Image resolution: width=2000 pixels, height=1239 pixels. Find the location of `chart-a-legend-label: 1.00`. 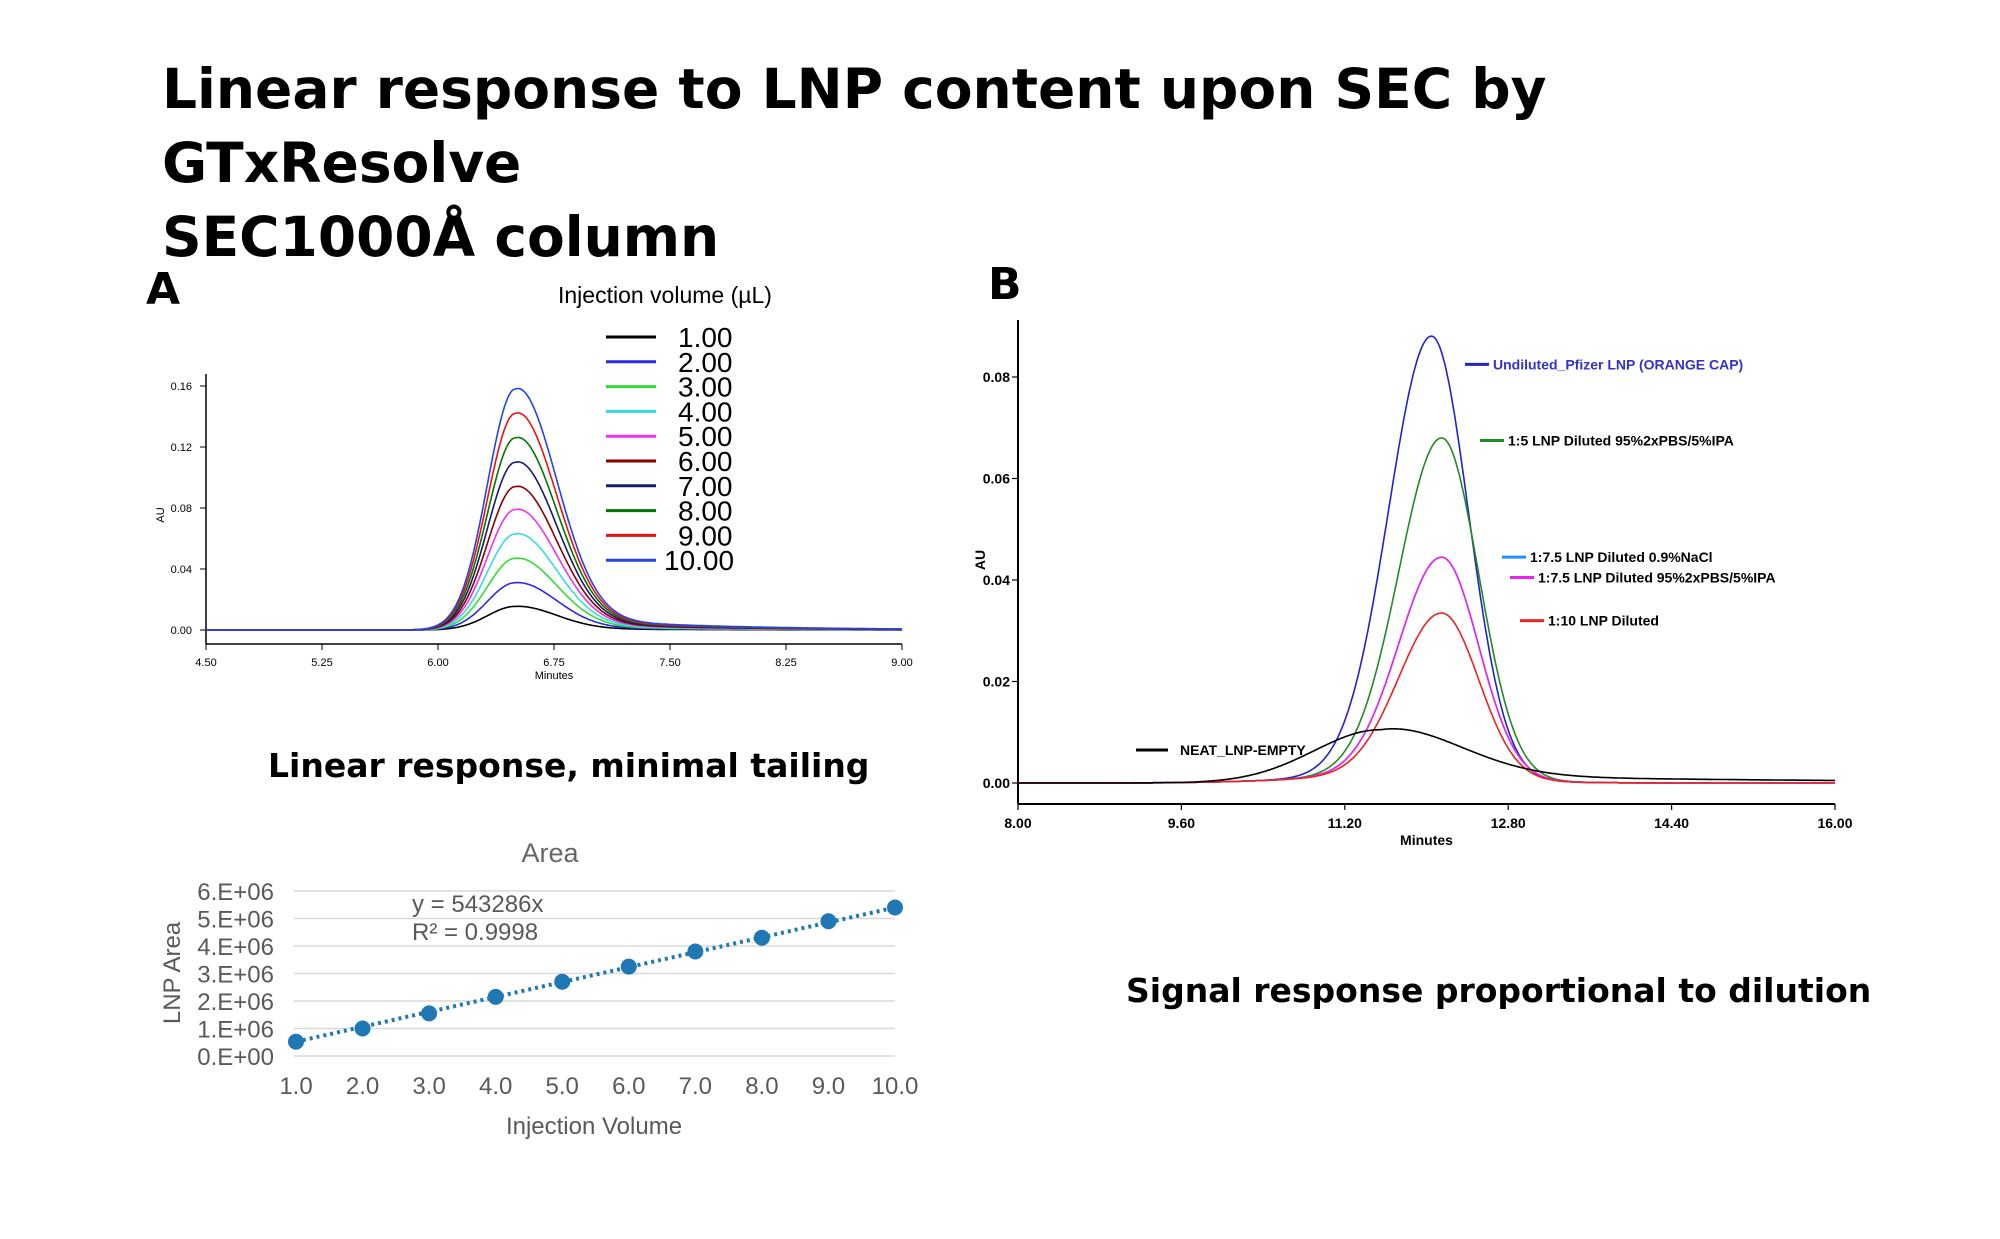

chart-a-legend-label: 1.00 is located at coordinates (705, 337).